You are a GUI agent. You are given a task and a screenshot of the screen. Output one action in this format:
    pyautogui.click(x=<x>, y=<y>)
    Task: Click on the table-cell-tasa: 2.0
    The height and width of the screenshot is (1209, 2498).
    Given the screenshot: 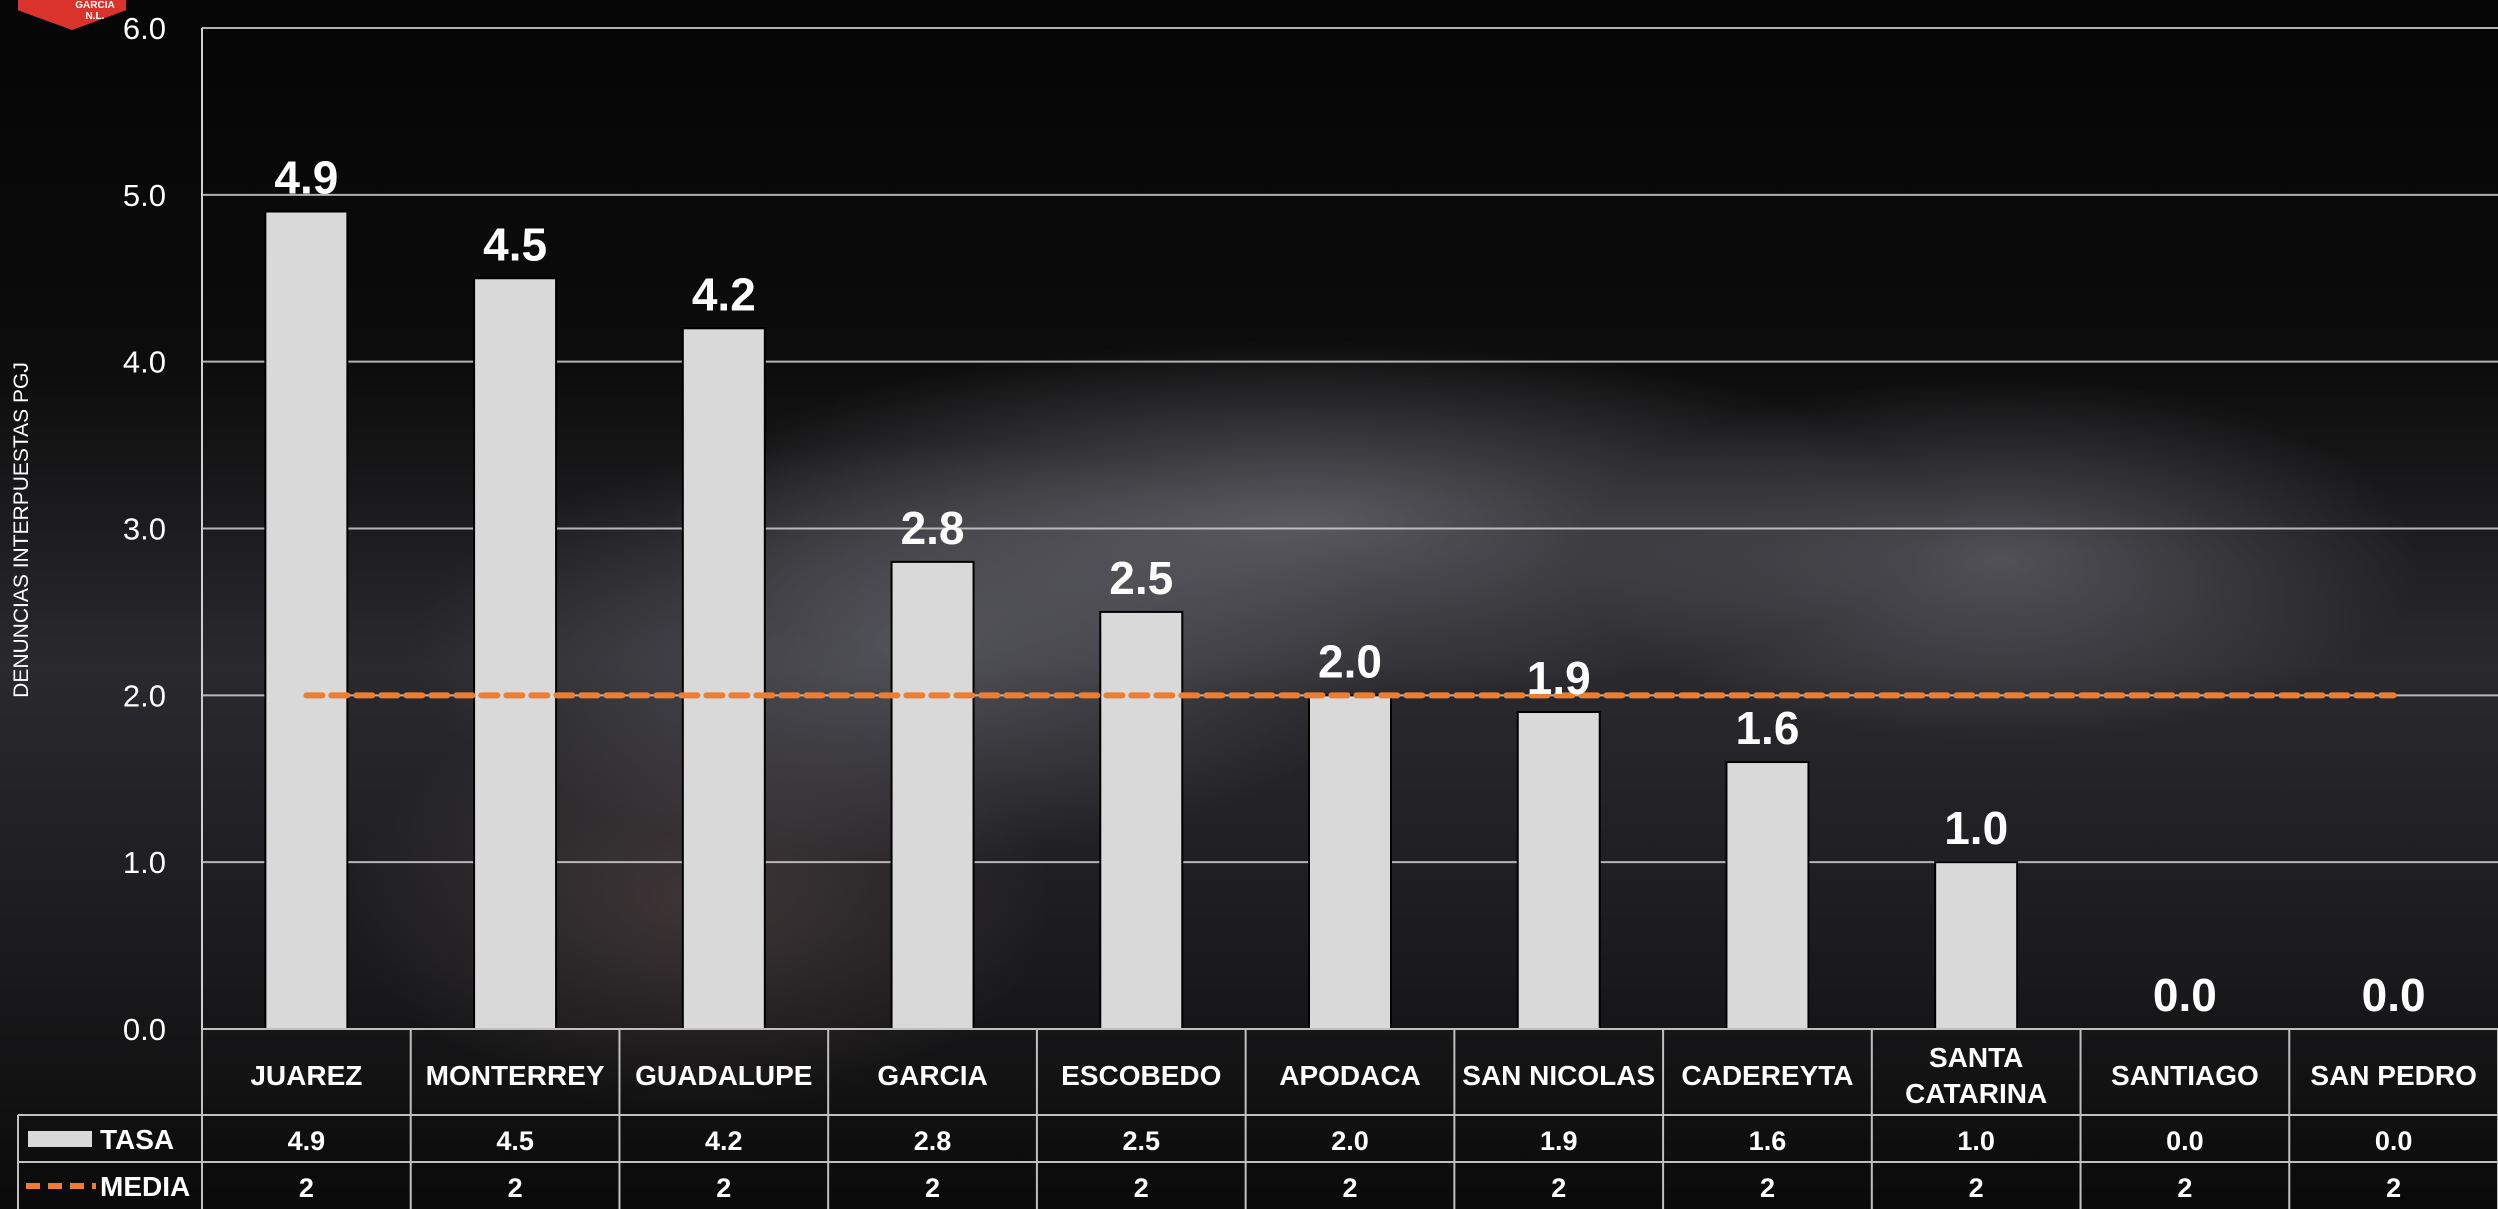 What is the action you would take?
    pyautogui.click(x=1350, y=1141)
    